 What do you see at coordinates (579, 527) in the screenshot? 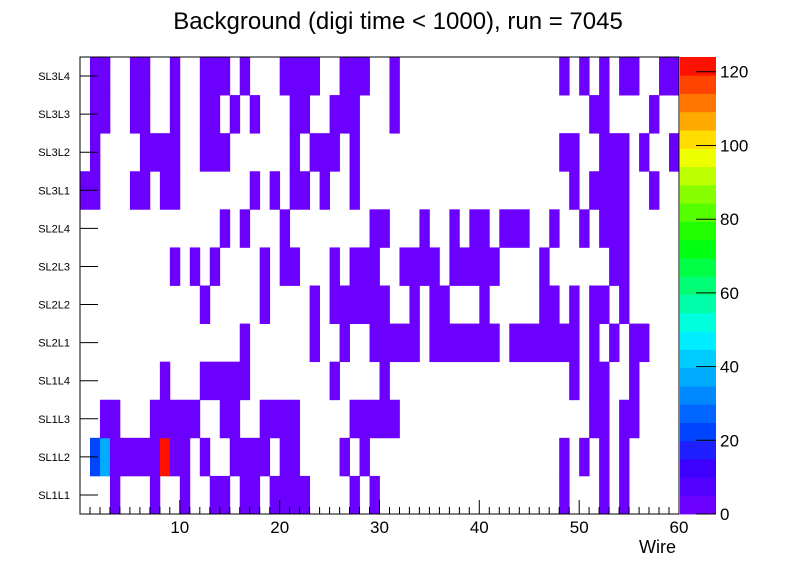
I see `x-tick-label: 50` at bounding box center [579, 527].